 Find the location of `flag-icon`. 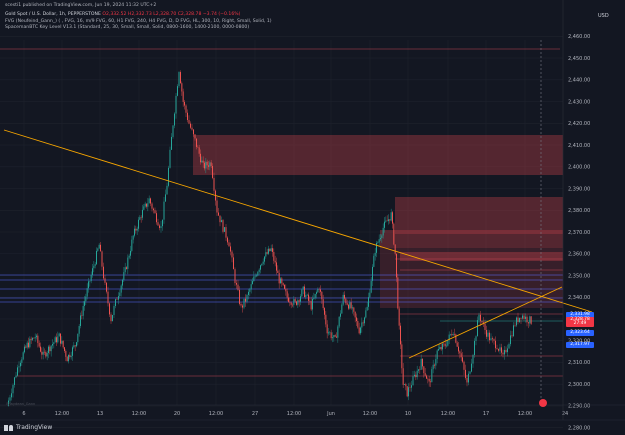

flag-icon is located at coordinates (543, 403).